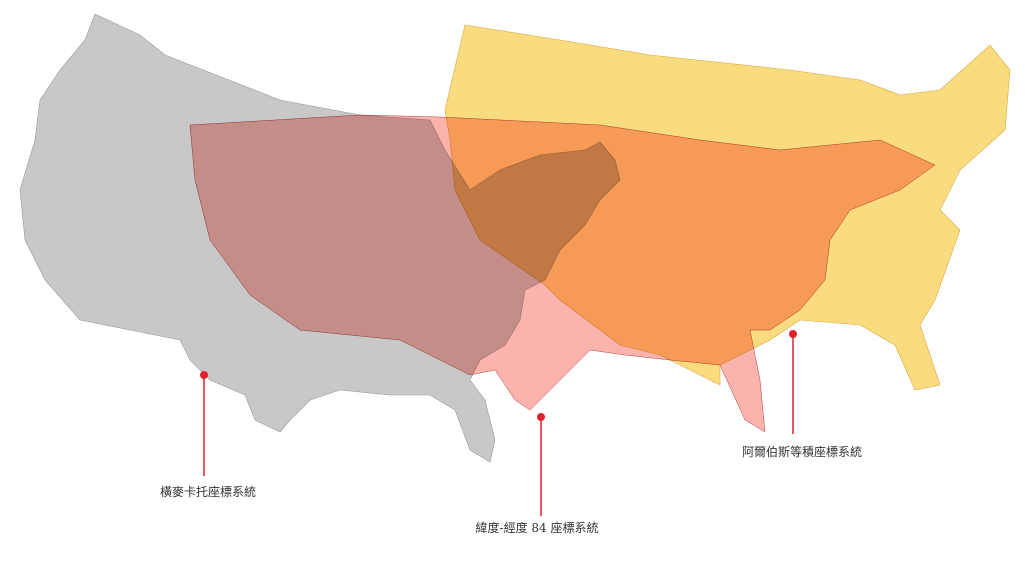  I want to click on albers-label: 阿爾伯斯等積座標系統, so click(802, 452).